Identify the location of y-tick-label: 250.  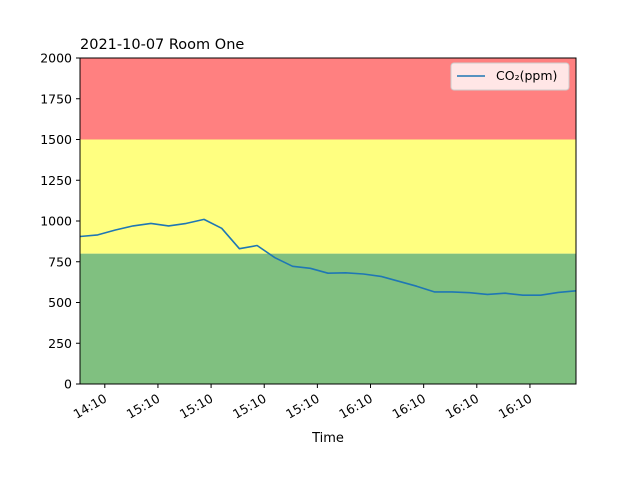
(60, 343).